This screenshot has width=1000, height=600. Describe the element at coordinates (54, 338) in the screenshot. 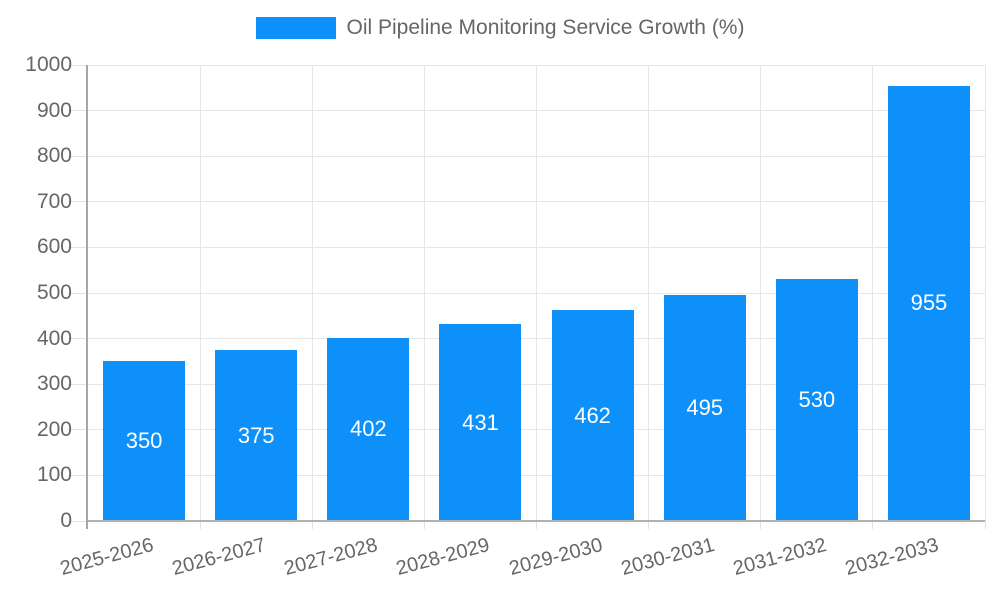

I see `y-tick-label: 400` at that location.